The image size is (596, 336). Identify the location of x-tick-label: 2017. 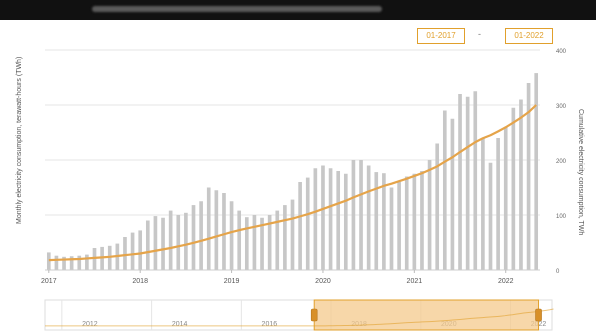
(49, 281).